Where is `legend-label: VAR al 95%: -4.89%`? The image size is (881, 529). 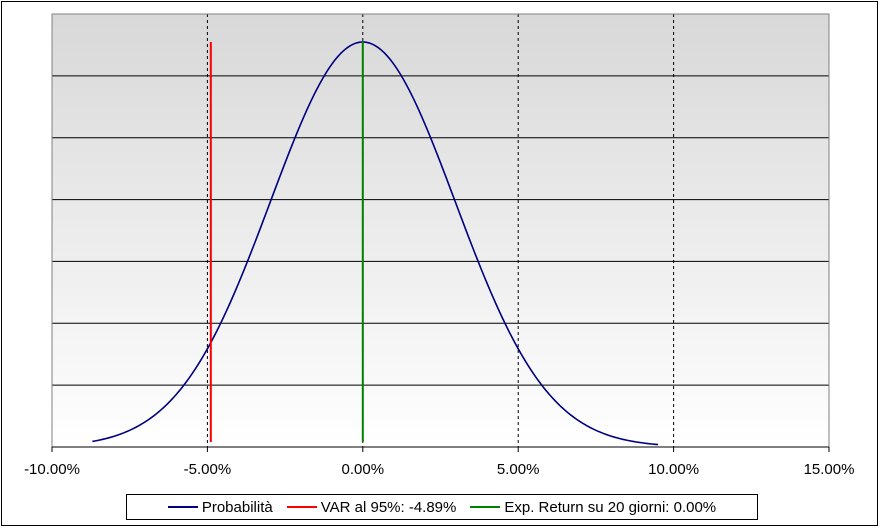
legend-label: VAR al 95%: -4.89% is located at coordinates (388, 507).